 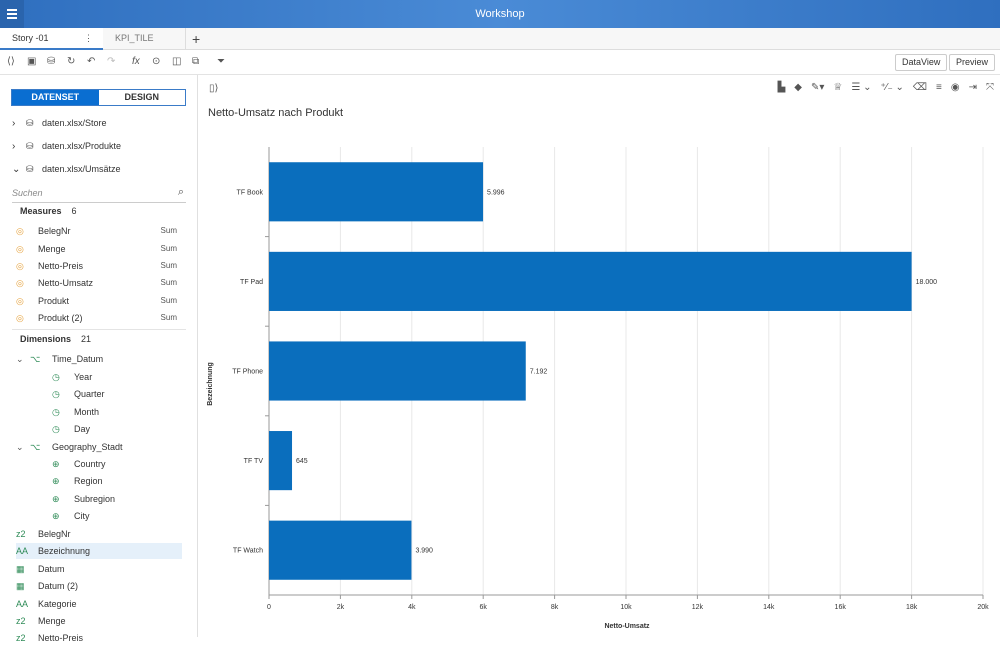 I want to click on chevron-right-icon: ›, so click(x=14, y=123).